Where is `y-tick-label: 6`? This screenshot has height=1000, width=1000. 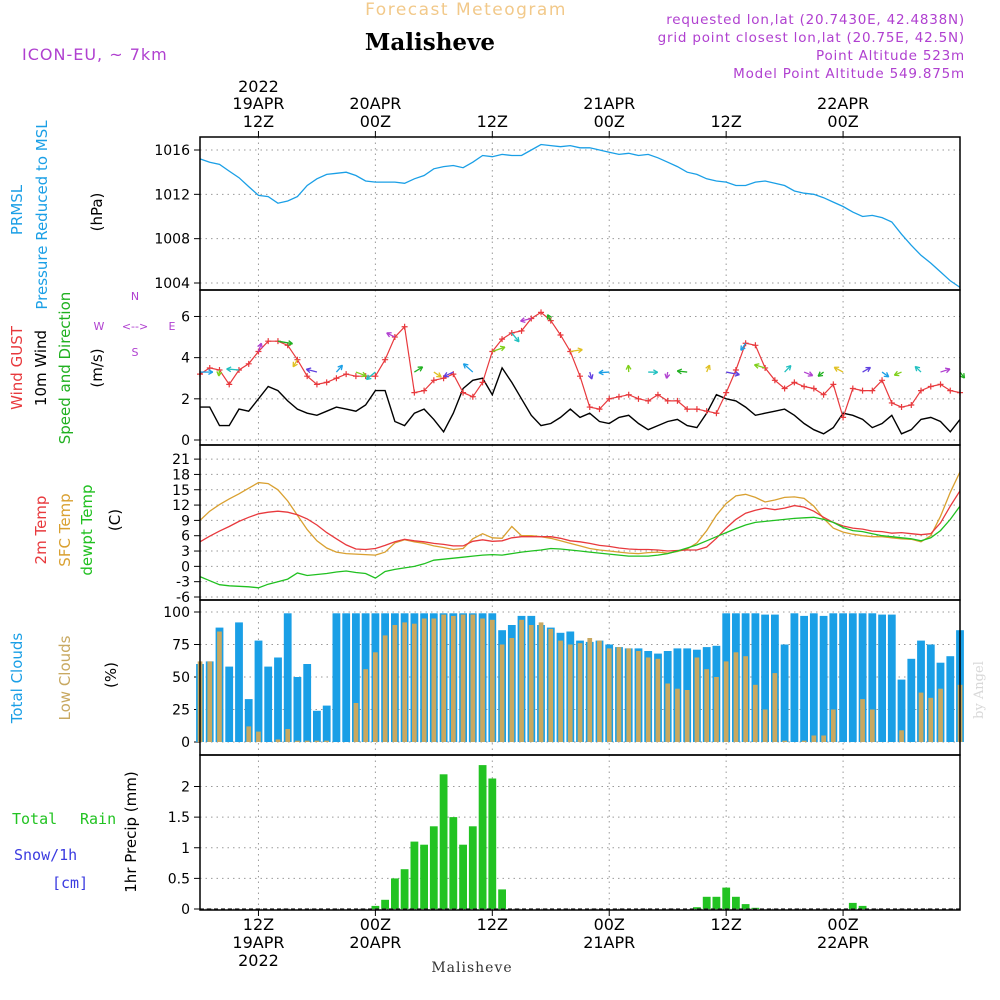 y-tick-label: 6 is located at coordinates (185, 537).